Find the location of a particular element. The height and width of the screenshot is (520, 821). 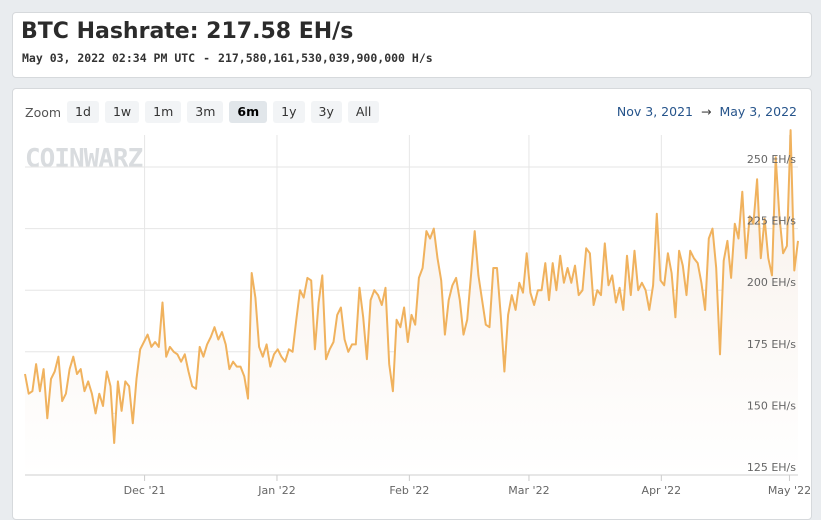

date-range: Nov 3, 2021 → May 3, 2022 is located at coordinates (707, 111).